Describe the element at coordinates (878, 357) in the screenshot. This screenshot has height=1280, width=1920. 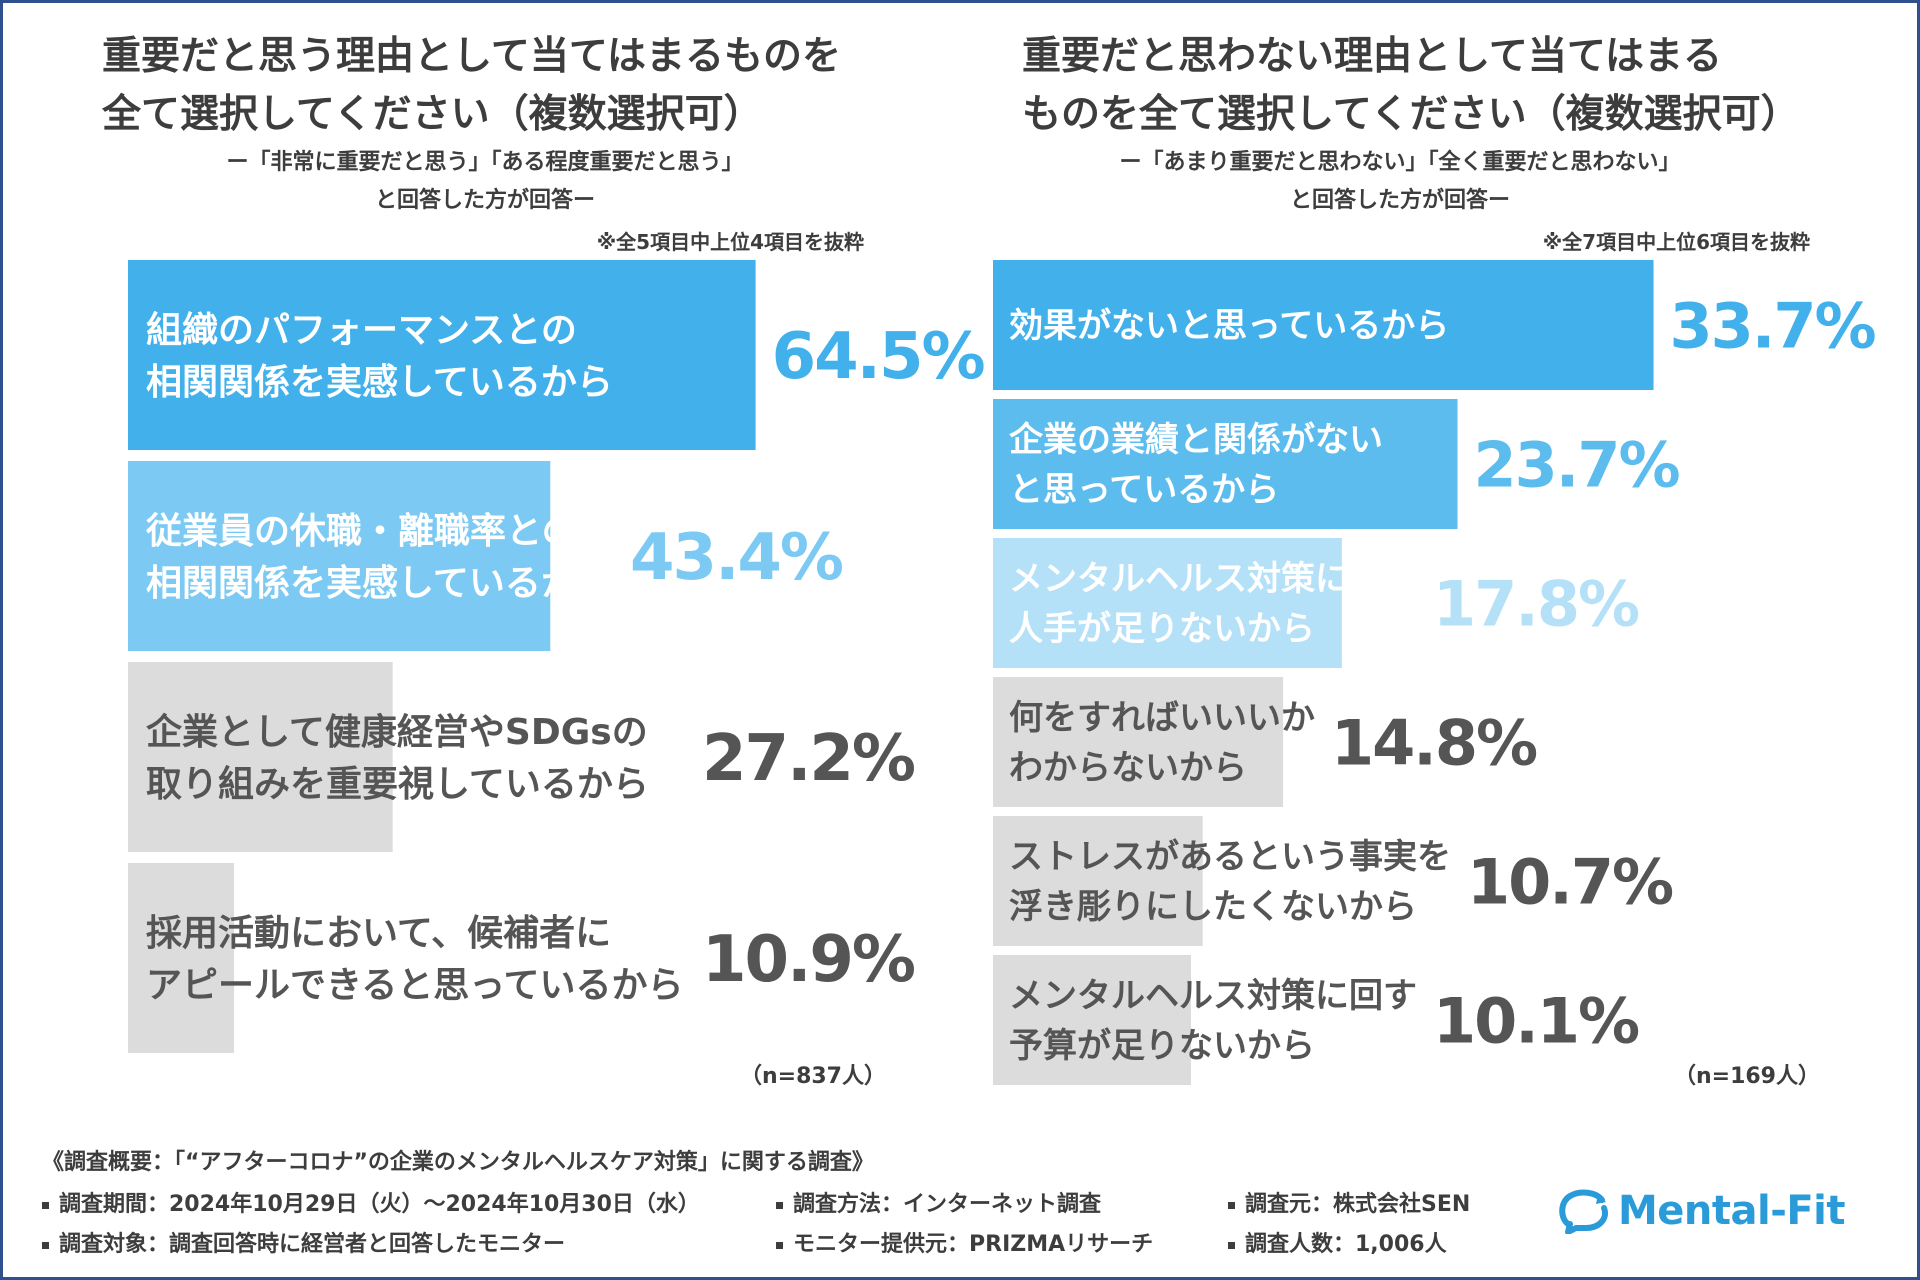
I see `left-value-label-1: 64.5%` at that location.